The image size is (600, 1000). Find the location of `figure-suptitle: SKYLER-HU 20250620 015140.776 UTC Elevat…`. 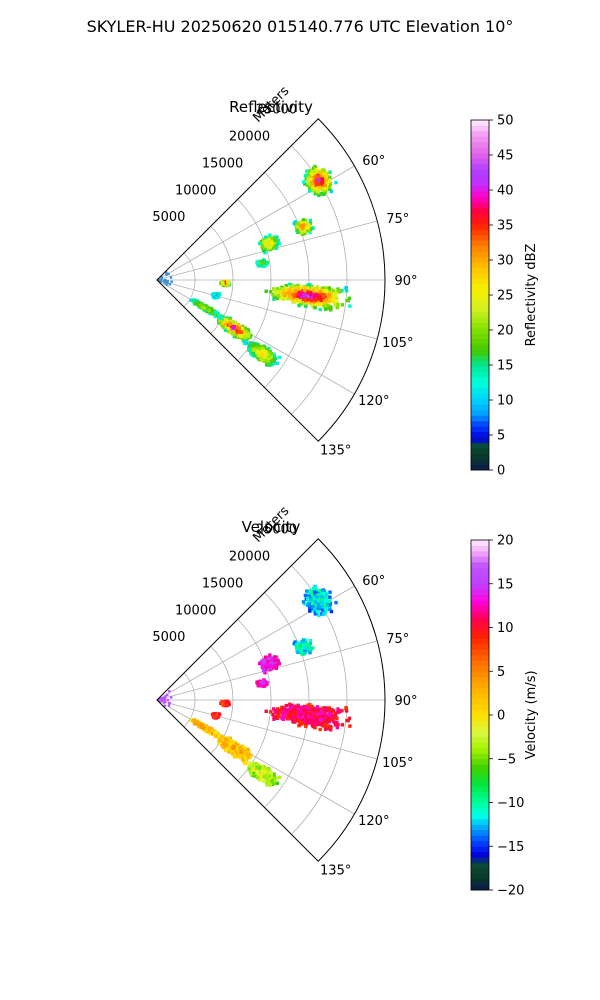

figure-suptitle: SKYLER-HU 20250620 015140.776 UTC Elevat… is located at coordinates (300, 26).